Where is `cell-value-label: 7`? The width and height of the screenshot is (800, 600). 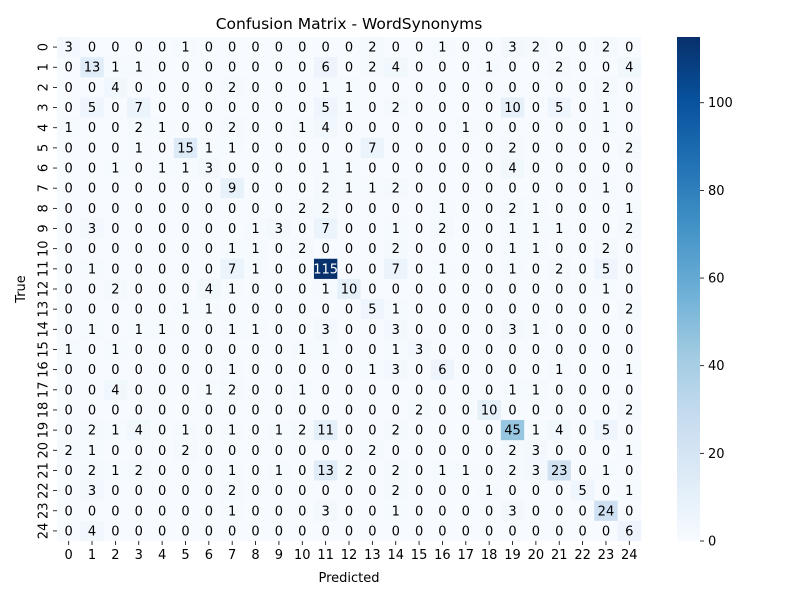
cell-value-label: 7 is located at coordinates (232, 269).